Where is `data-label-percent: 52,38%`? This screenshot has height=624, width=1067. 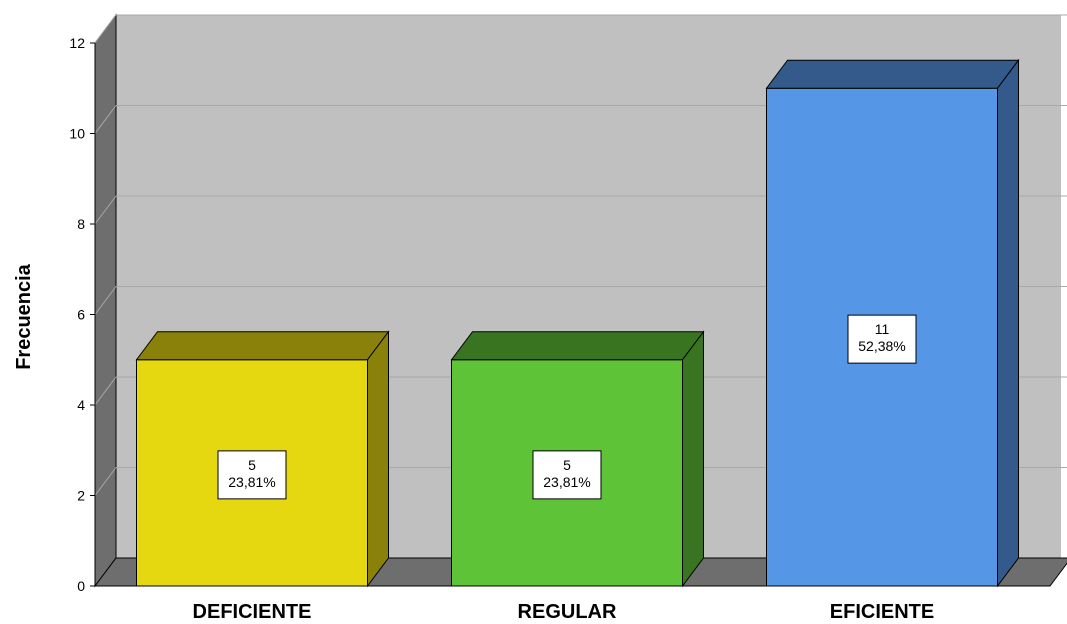
data-label-percent: 52,38% is located at coordinates (881, 346).